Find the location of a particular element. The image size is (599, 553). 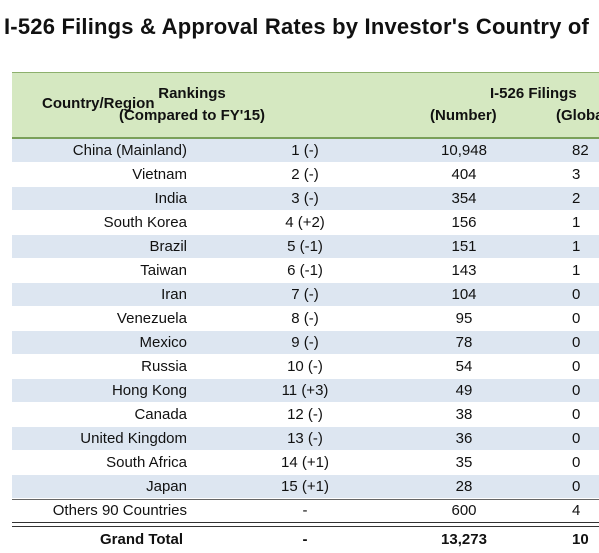

table-row: India 3 (-) 354 2 is located at coordinates (305, 199).